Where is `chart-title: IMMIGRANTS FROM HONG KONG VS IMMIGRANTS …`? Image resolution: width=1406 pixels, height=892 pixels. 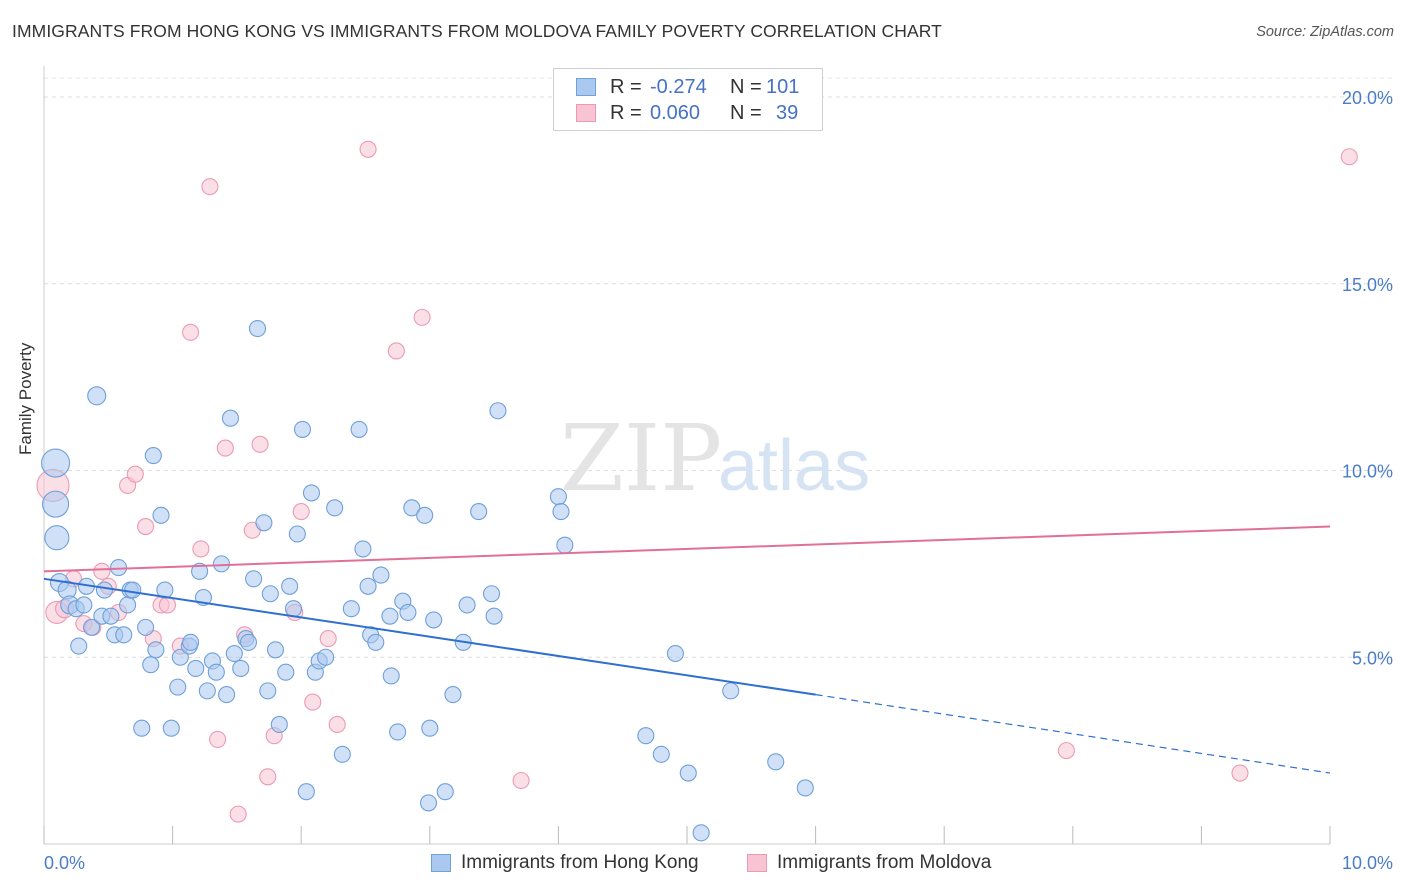
chart-title: IMMIGRANTS FROM HONG KONG VS IMMIGRANTS … is located at coordinates (477, 31).